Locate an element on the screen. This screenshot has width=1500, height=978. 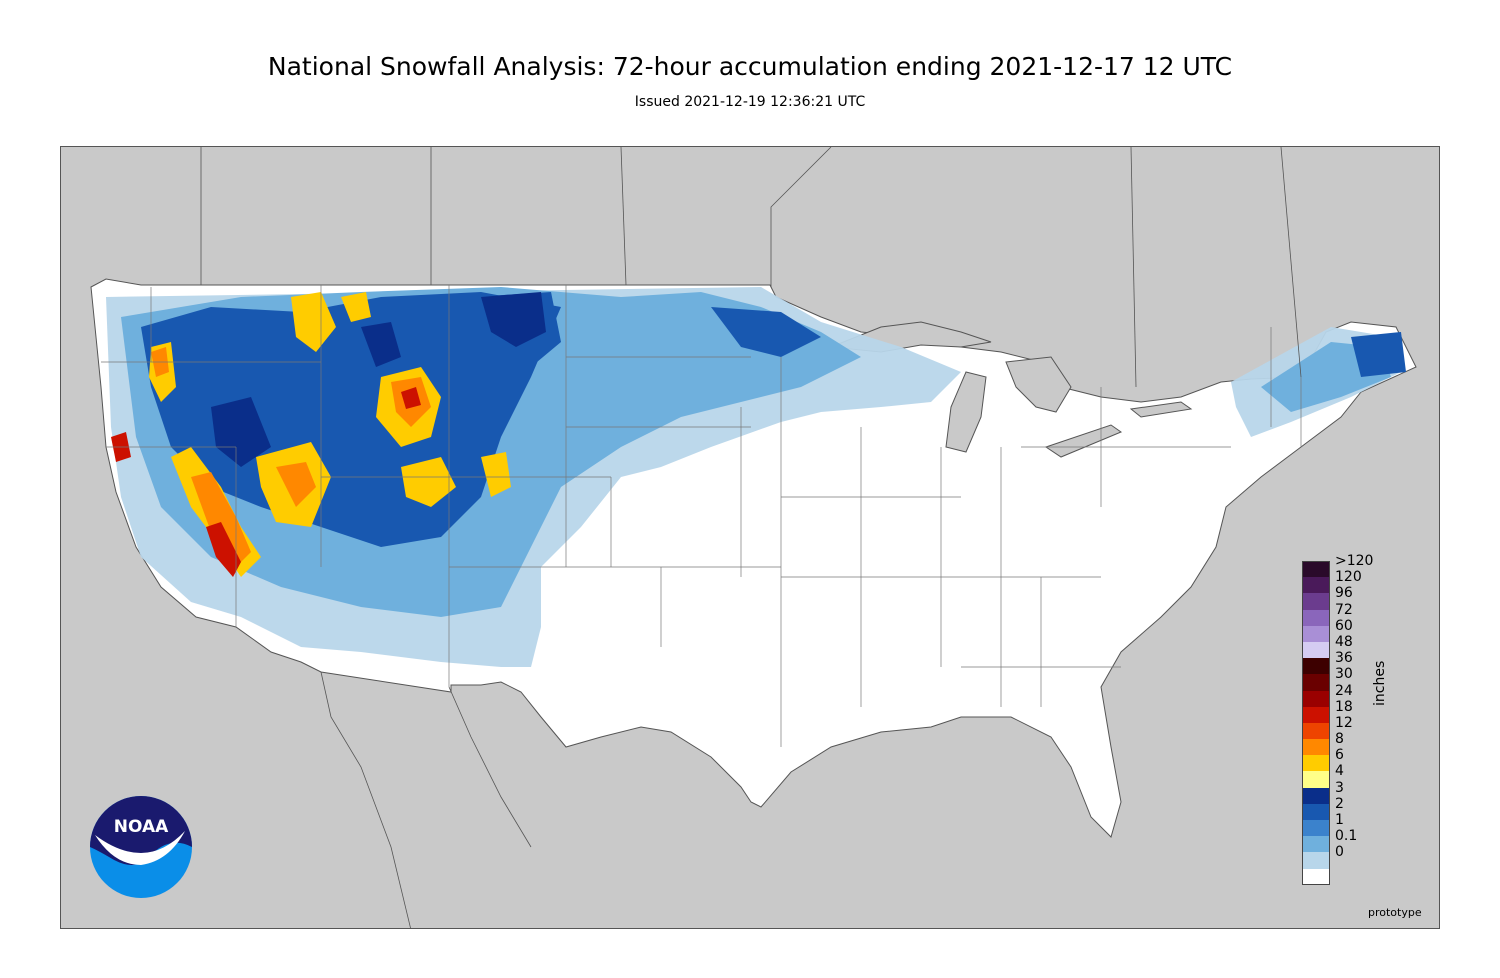
lake-huron is located at coordinates (1038, 384).